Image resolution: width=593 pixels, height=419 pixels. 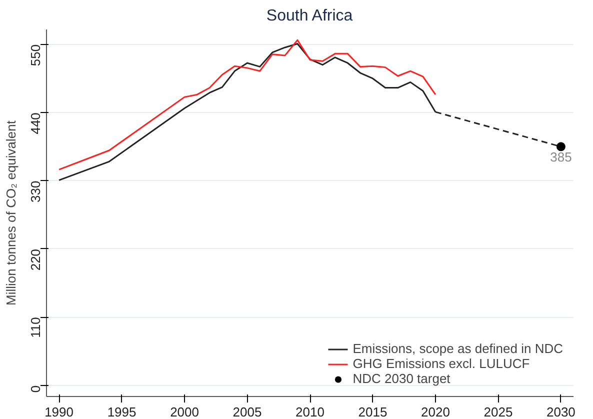 What do you see at coordinates (401, 378) in the screenshot?
I see `legend-label: NDC 2030 target` at bounding box center [401, 378].